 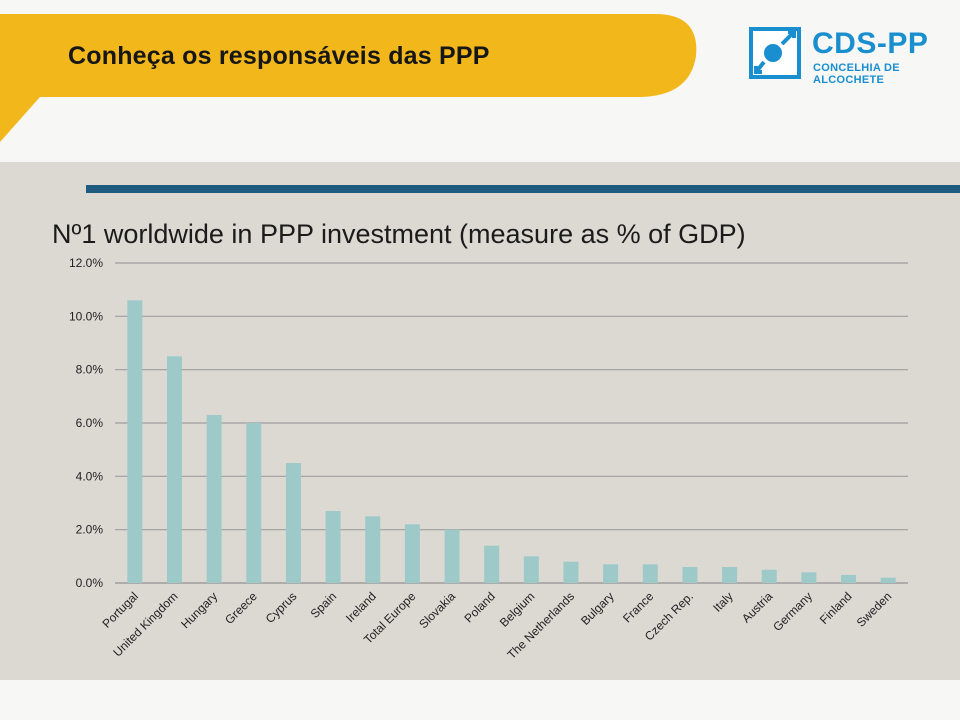 I want to click on x-tick-label: Finland, so click(x=836, y=608).